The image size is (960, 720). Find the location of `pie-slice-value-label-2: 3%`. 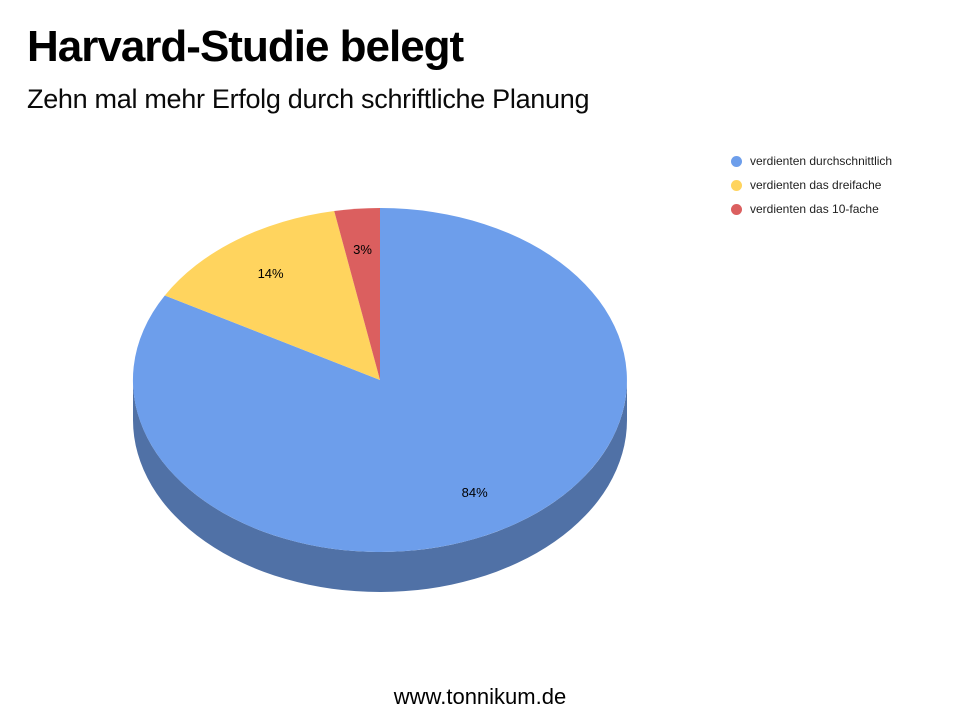

pie-slice-value-label-2: 3% is located at coordinates (362, 249).